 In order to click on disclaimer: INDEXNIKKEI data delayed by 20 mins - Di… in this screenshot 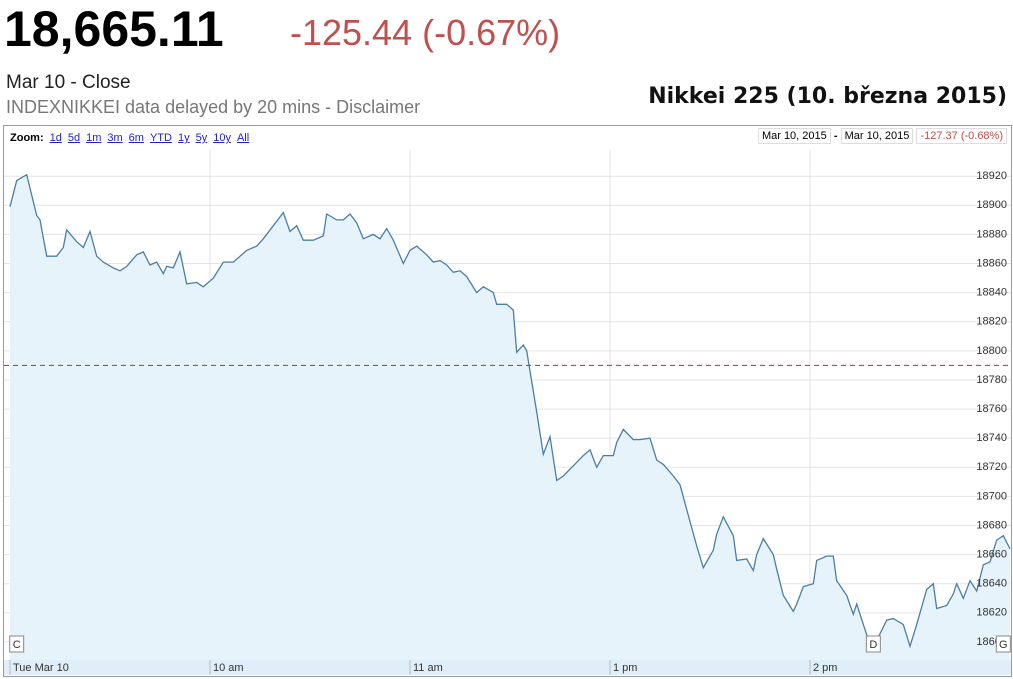, I will do `click(213, 107)`.